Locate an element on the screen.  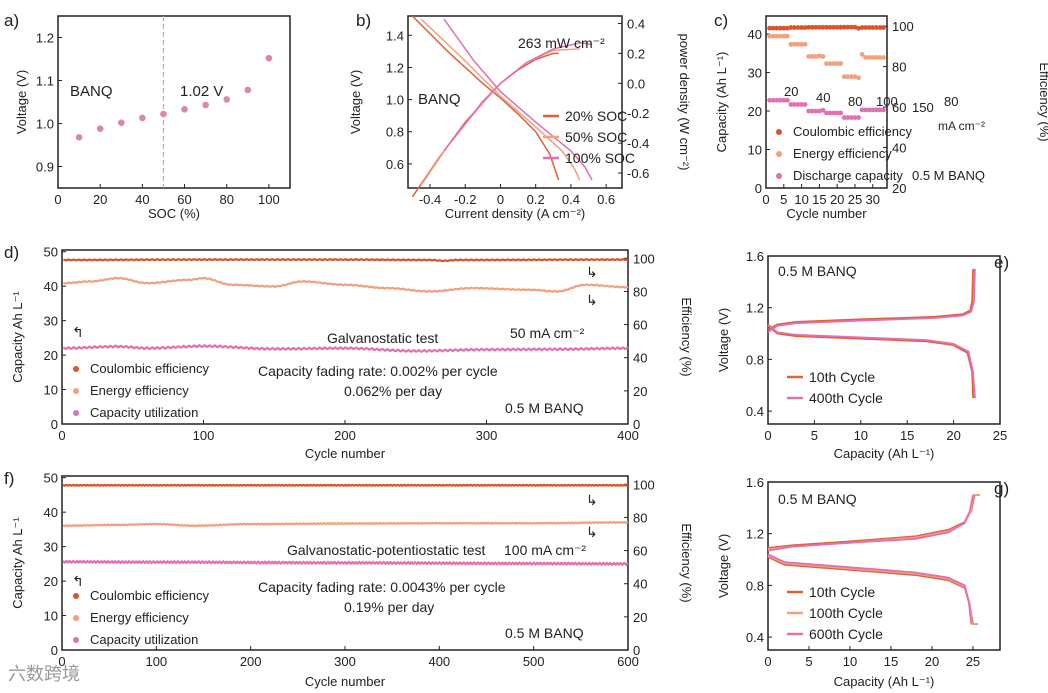
y-tick-label: 1.6 is located at coordinates (755, 256).